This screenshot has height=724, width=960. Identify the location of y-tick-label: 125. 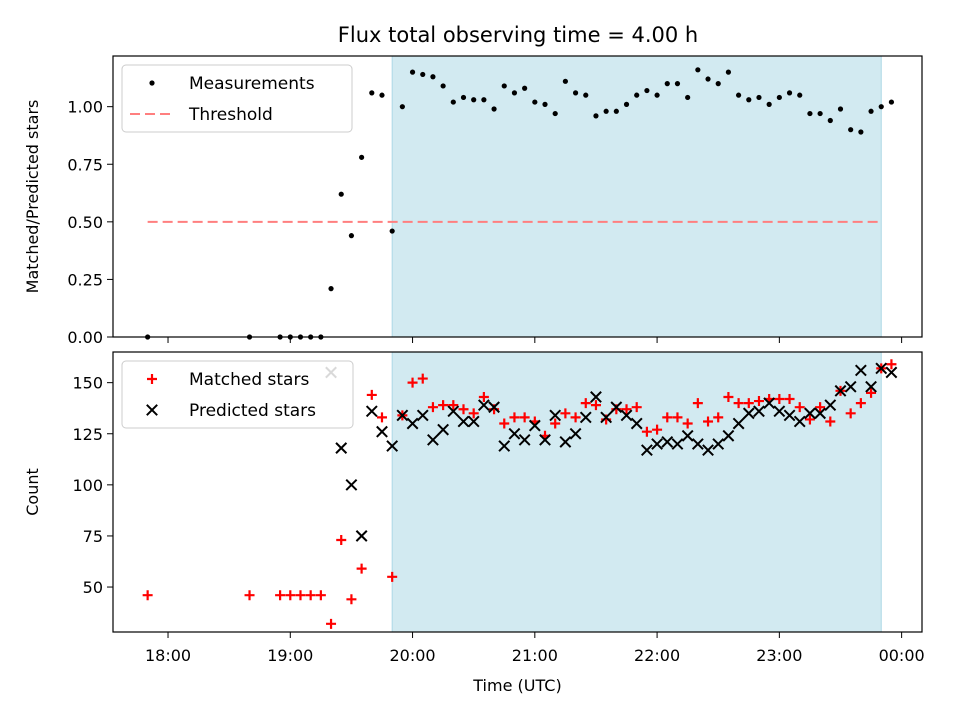
(87, 434).